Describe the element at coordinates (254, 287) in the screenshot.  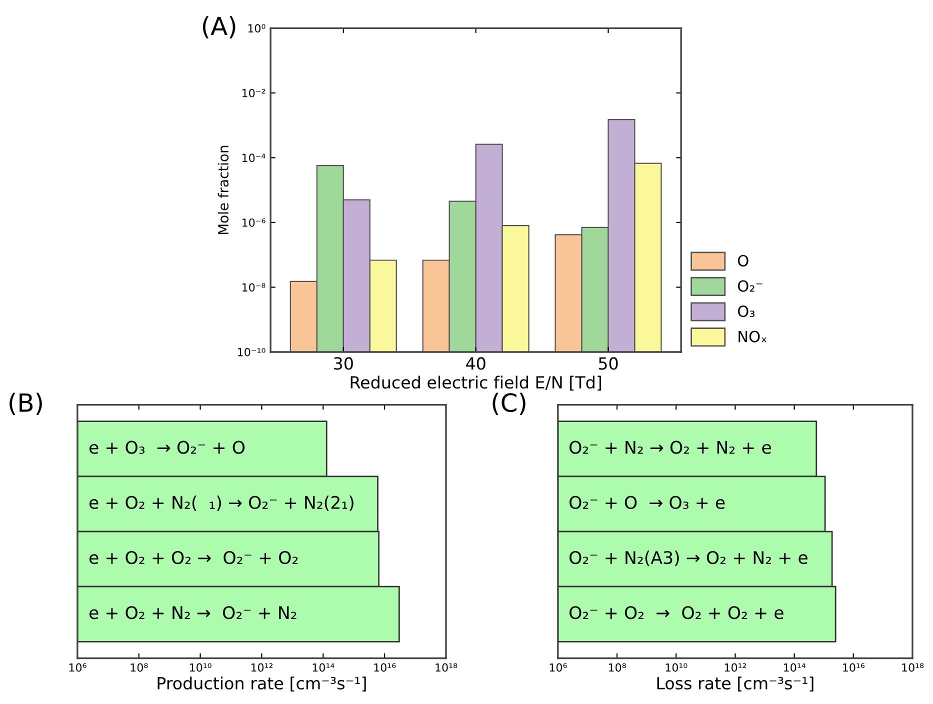
I see `y-tick-label: 10⁻⁸` at that location.